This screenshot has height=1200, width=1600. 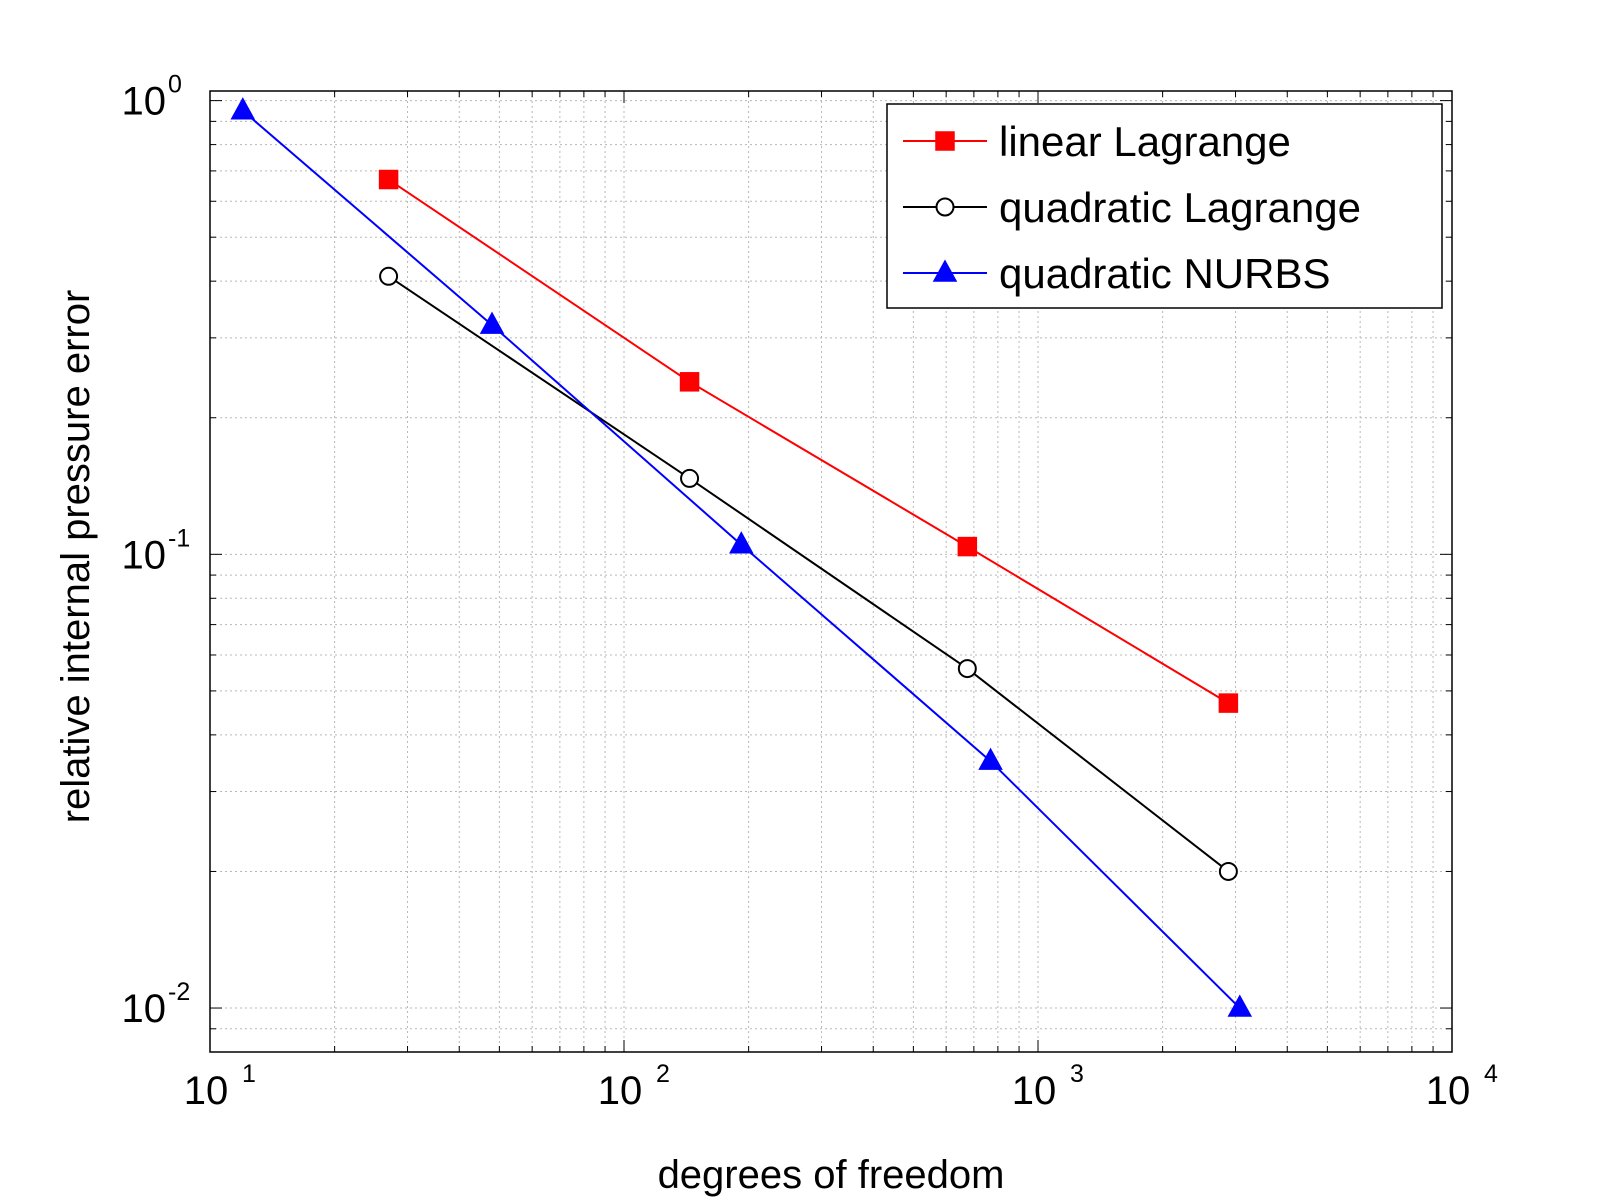 What do you see at coordinates (1180, 207) in the screenshot?
I see `legend-label: quadratic Lagrange` at bounding box center [1180, 207].